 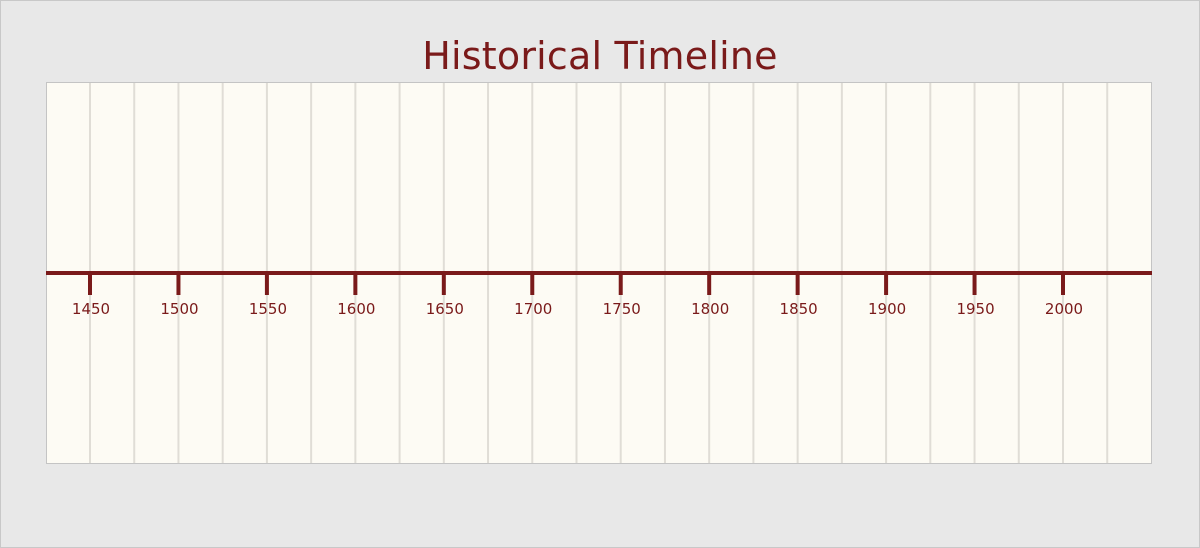 What do you see at coordinates (533, 309) in the screenshot?
I see `tick-label-1700: 1700` at bounding box center [533, 309].